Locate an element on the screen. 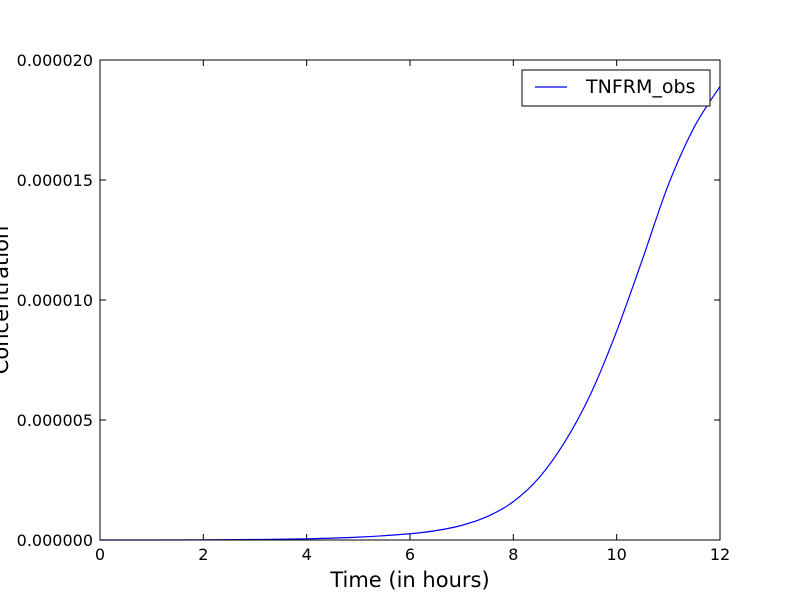 Image resolution: width=800 pixels, height=600 pixels. x-tick-label: 4 is located at coordinates (307, 554).